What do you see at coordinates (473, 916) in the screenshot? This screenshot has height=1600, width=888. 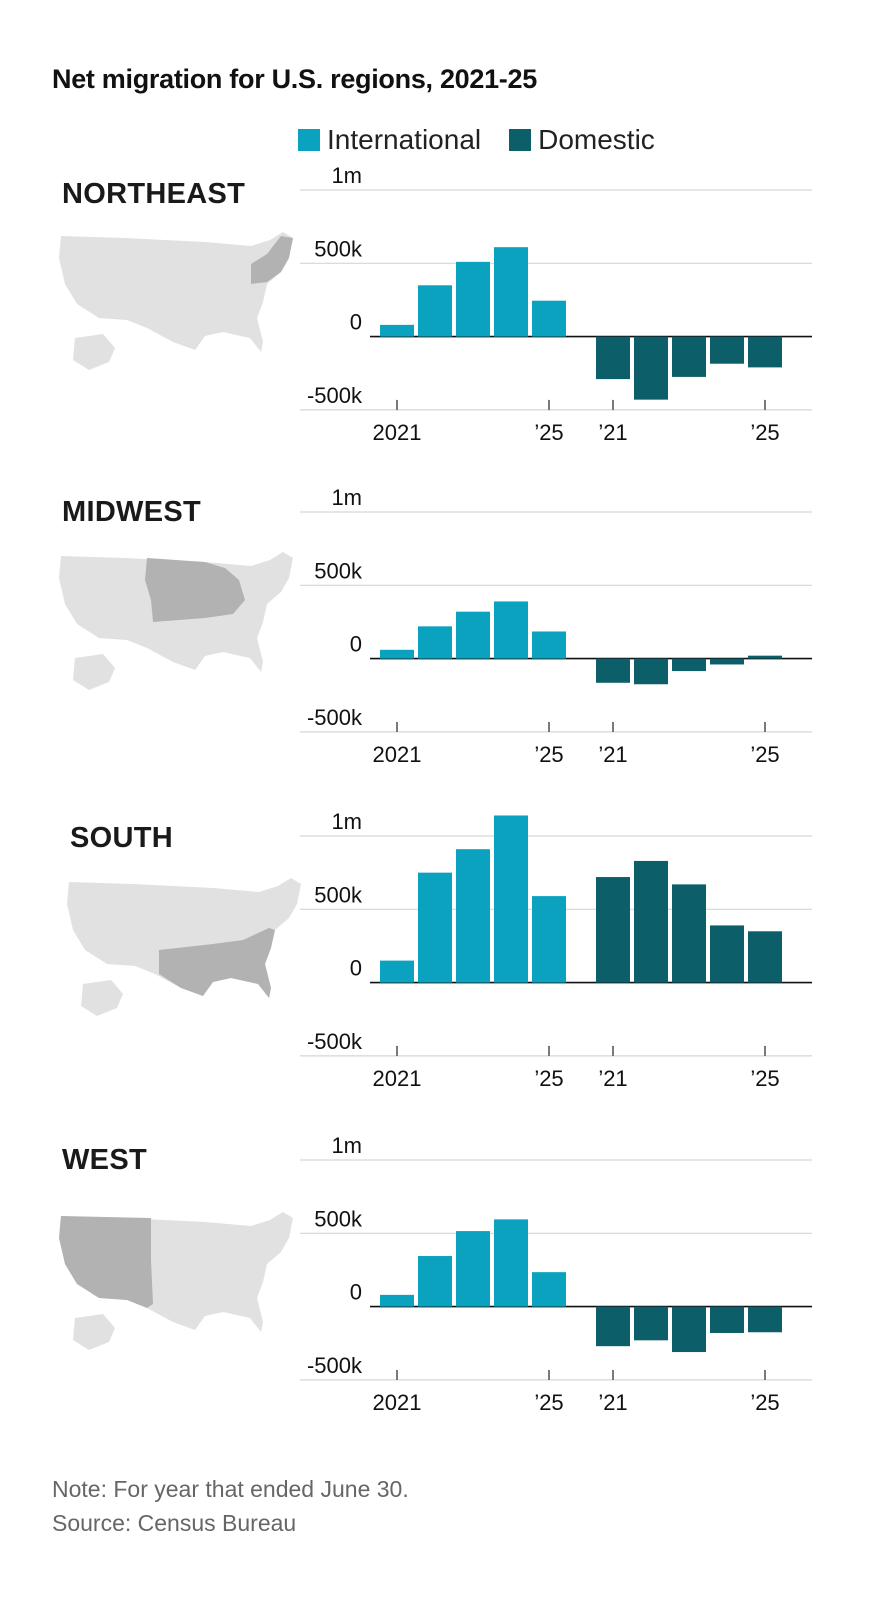 I see `bar-south-international-2023` at bounding box center [473, 916].